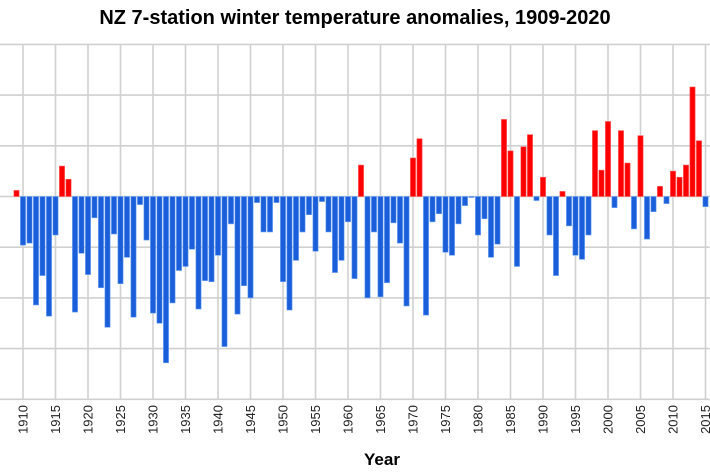  I want to click on bar-1964, so click(374, 214).